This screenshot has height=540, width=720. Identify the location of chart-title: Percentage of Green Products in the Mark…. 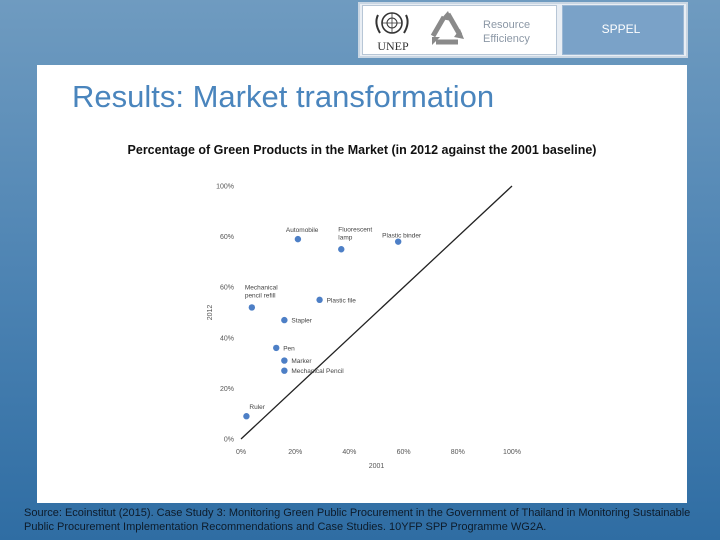
(362, 150).